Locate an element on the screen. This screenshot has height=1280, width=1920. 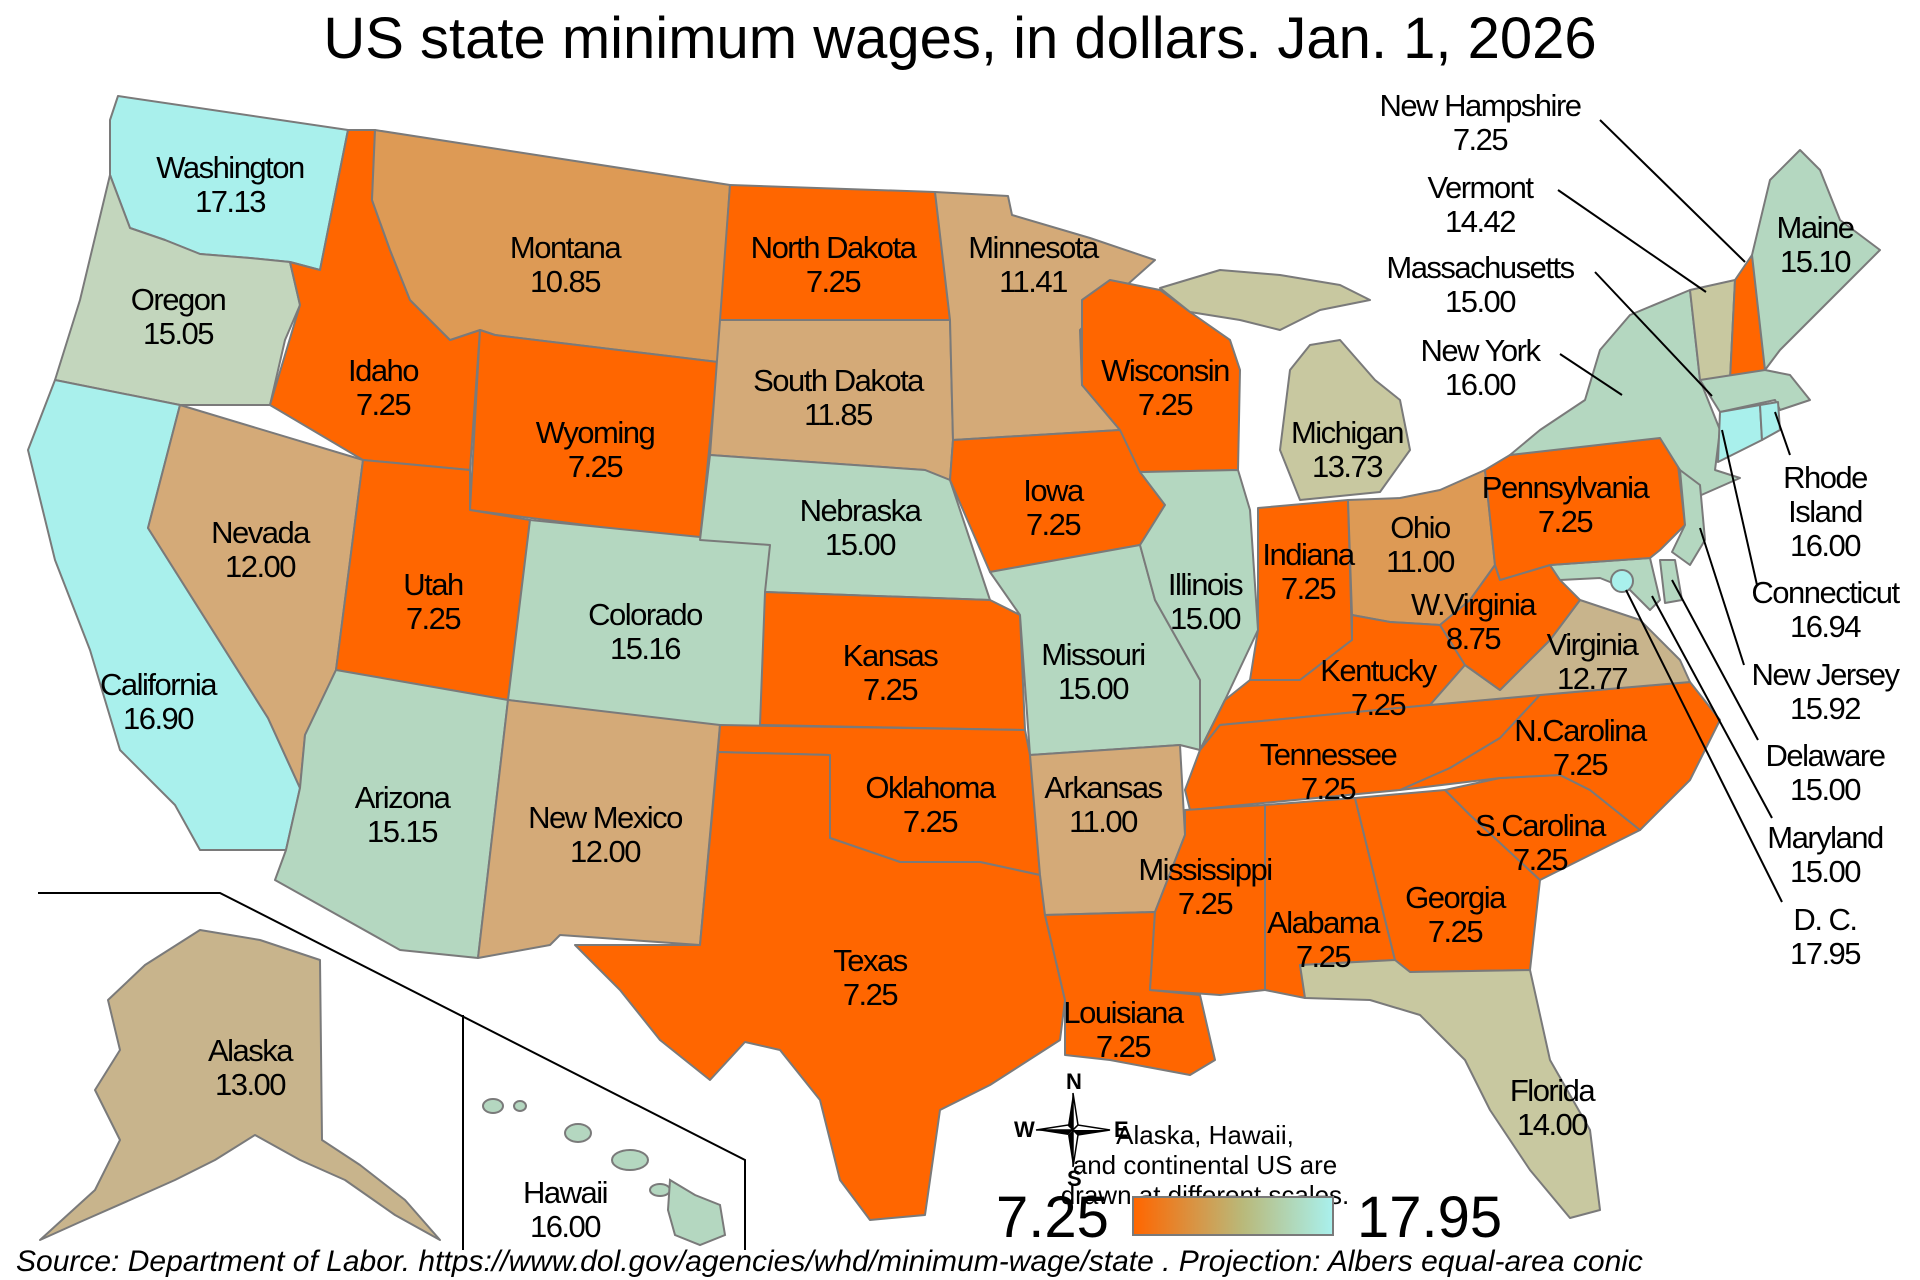
label-delaware: Delaware 15.00 is located at coordinates (1825, 772).